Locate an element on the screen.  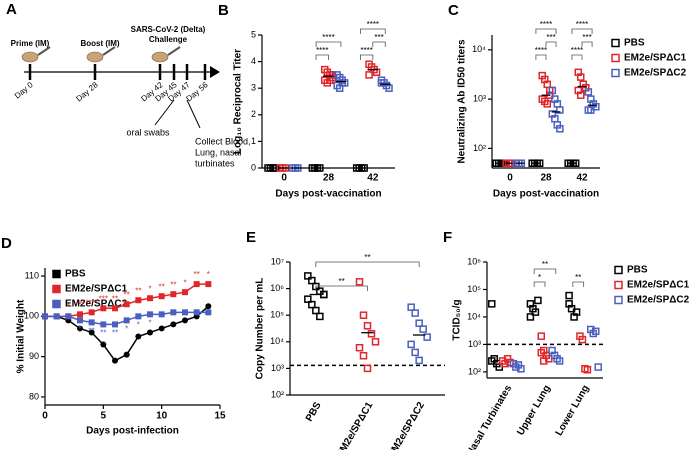
x-tick-label: EM2e/SPΔC1 is located at coordinates (355, 425).